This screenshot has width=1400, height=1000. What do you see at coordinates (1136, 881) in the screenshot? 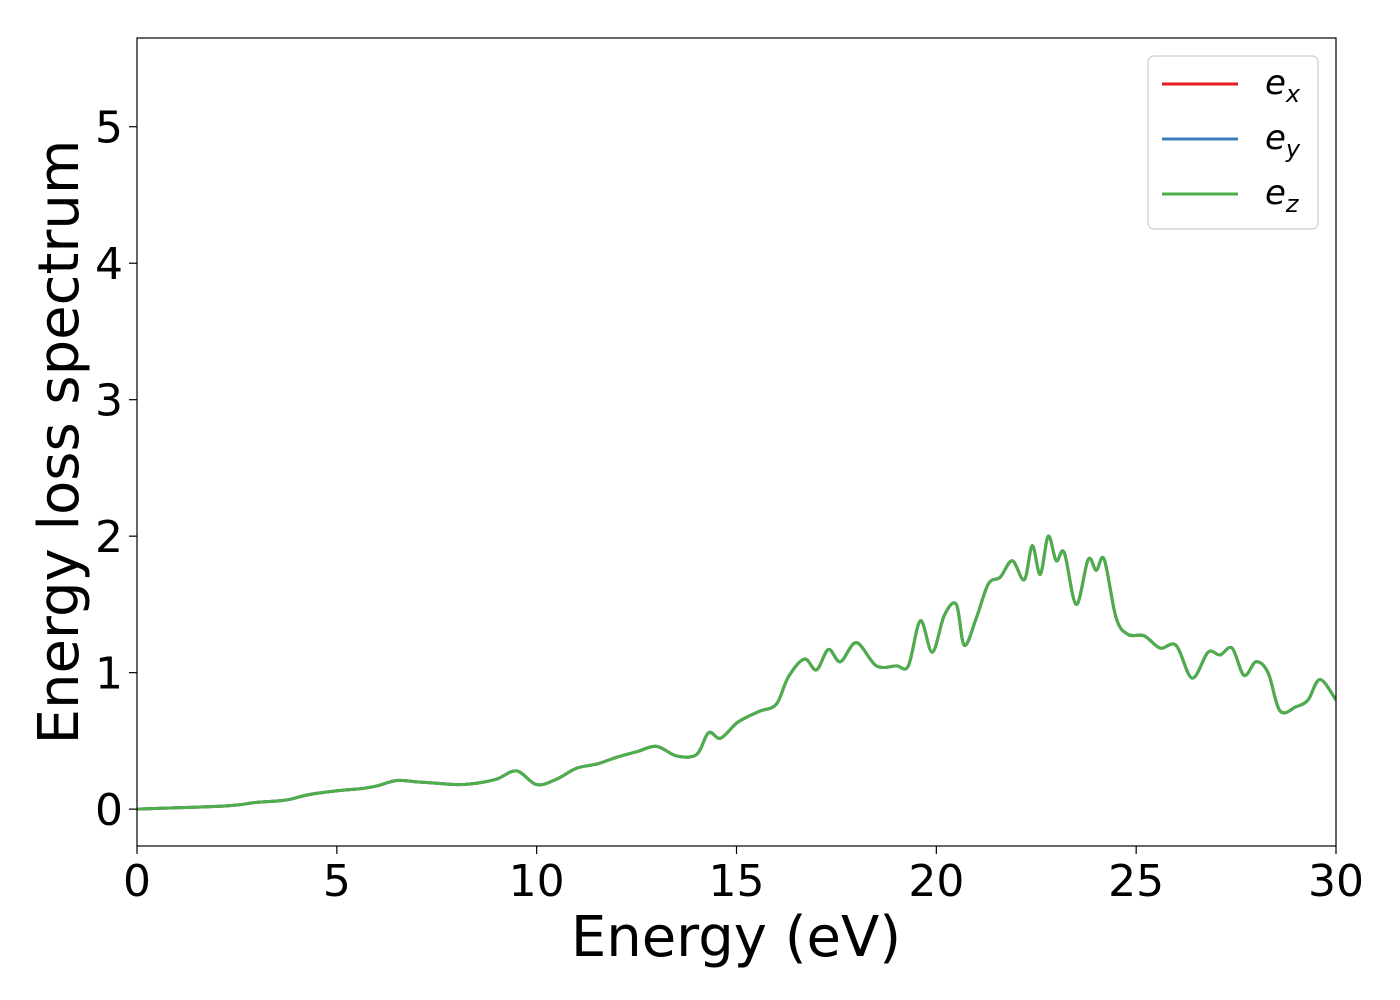
I see `x-tick-label: 25` at bounding box center [1136, 881].